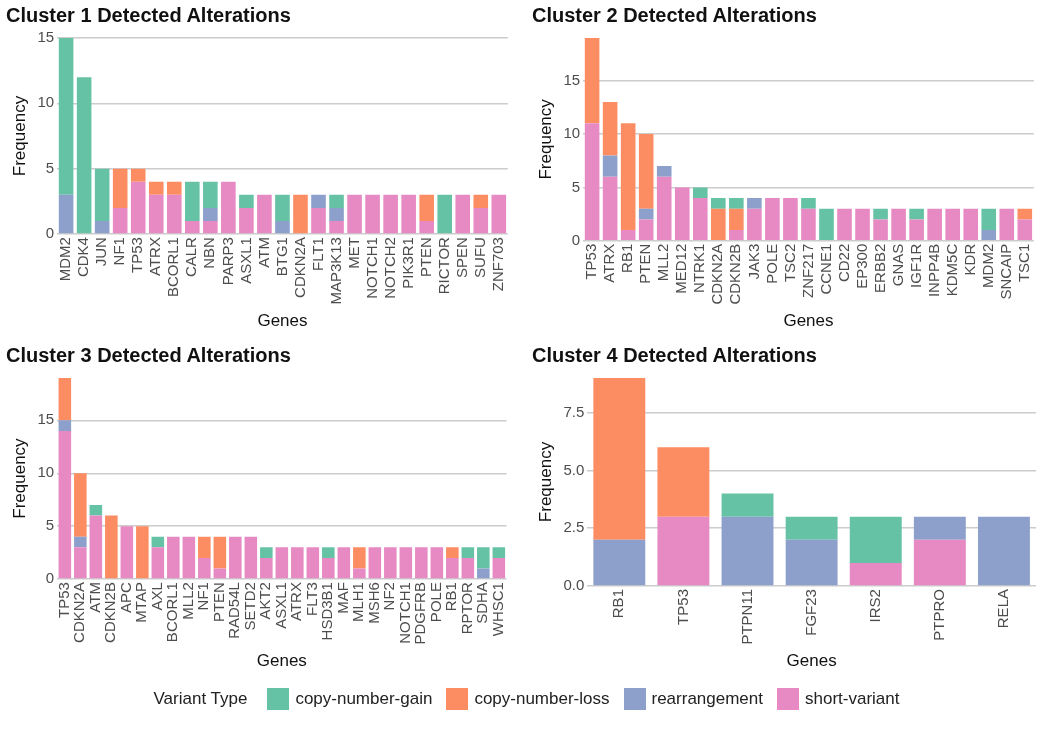 The width and height of the screenshot is (1053, 753). What do you see at coordinates (420, 613) in the screenshot?
I see `x-tick-label: PDGFRB` at bounding box center [420, 613].